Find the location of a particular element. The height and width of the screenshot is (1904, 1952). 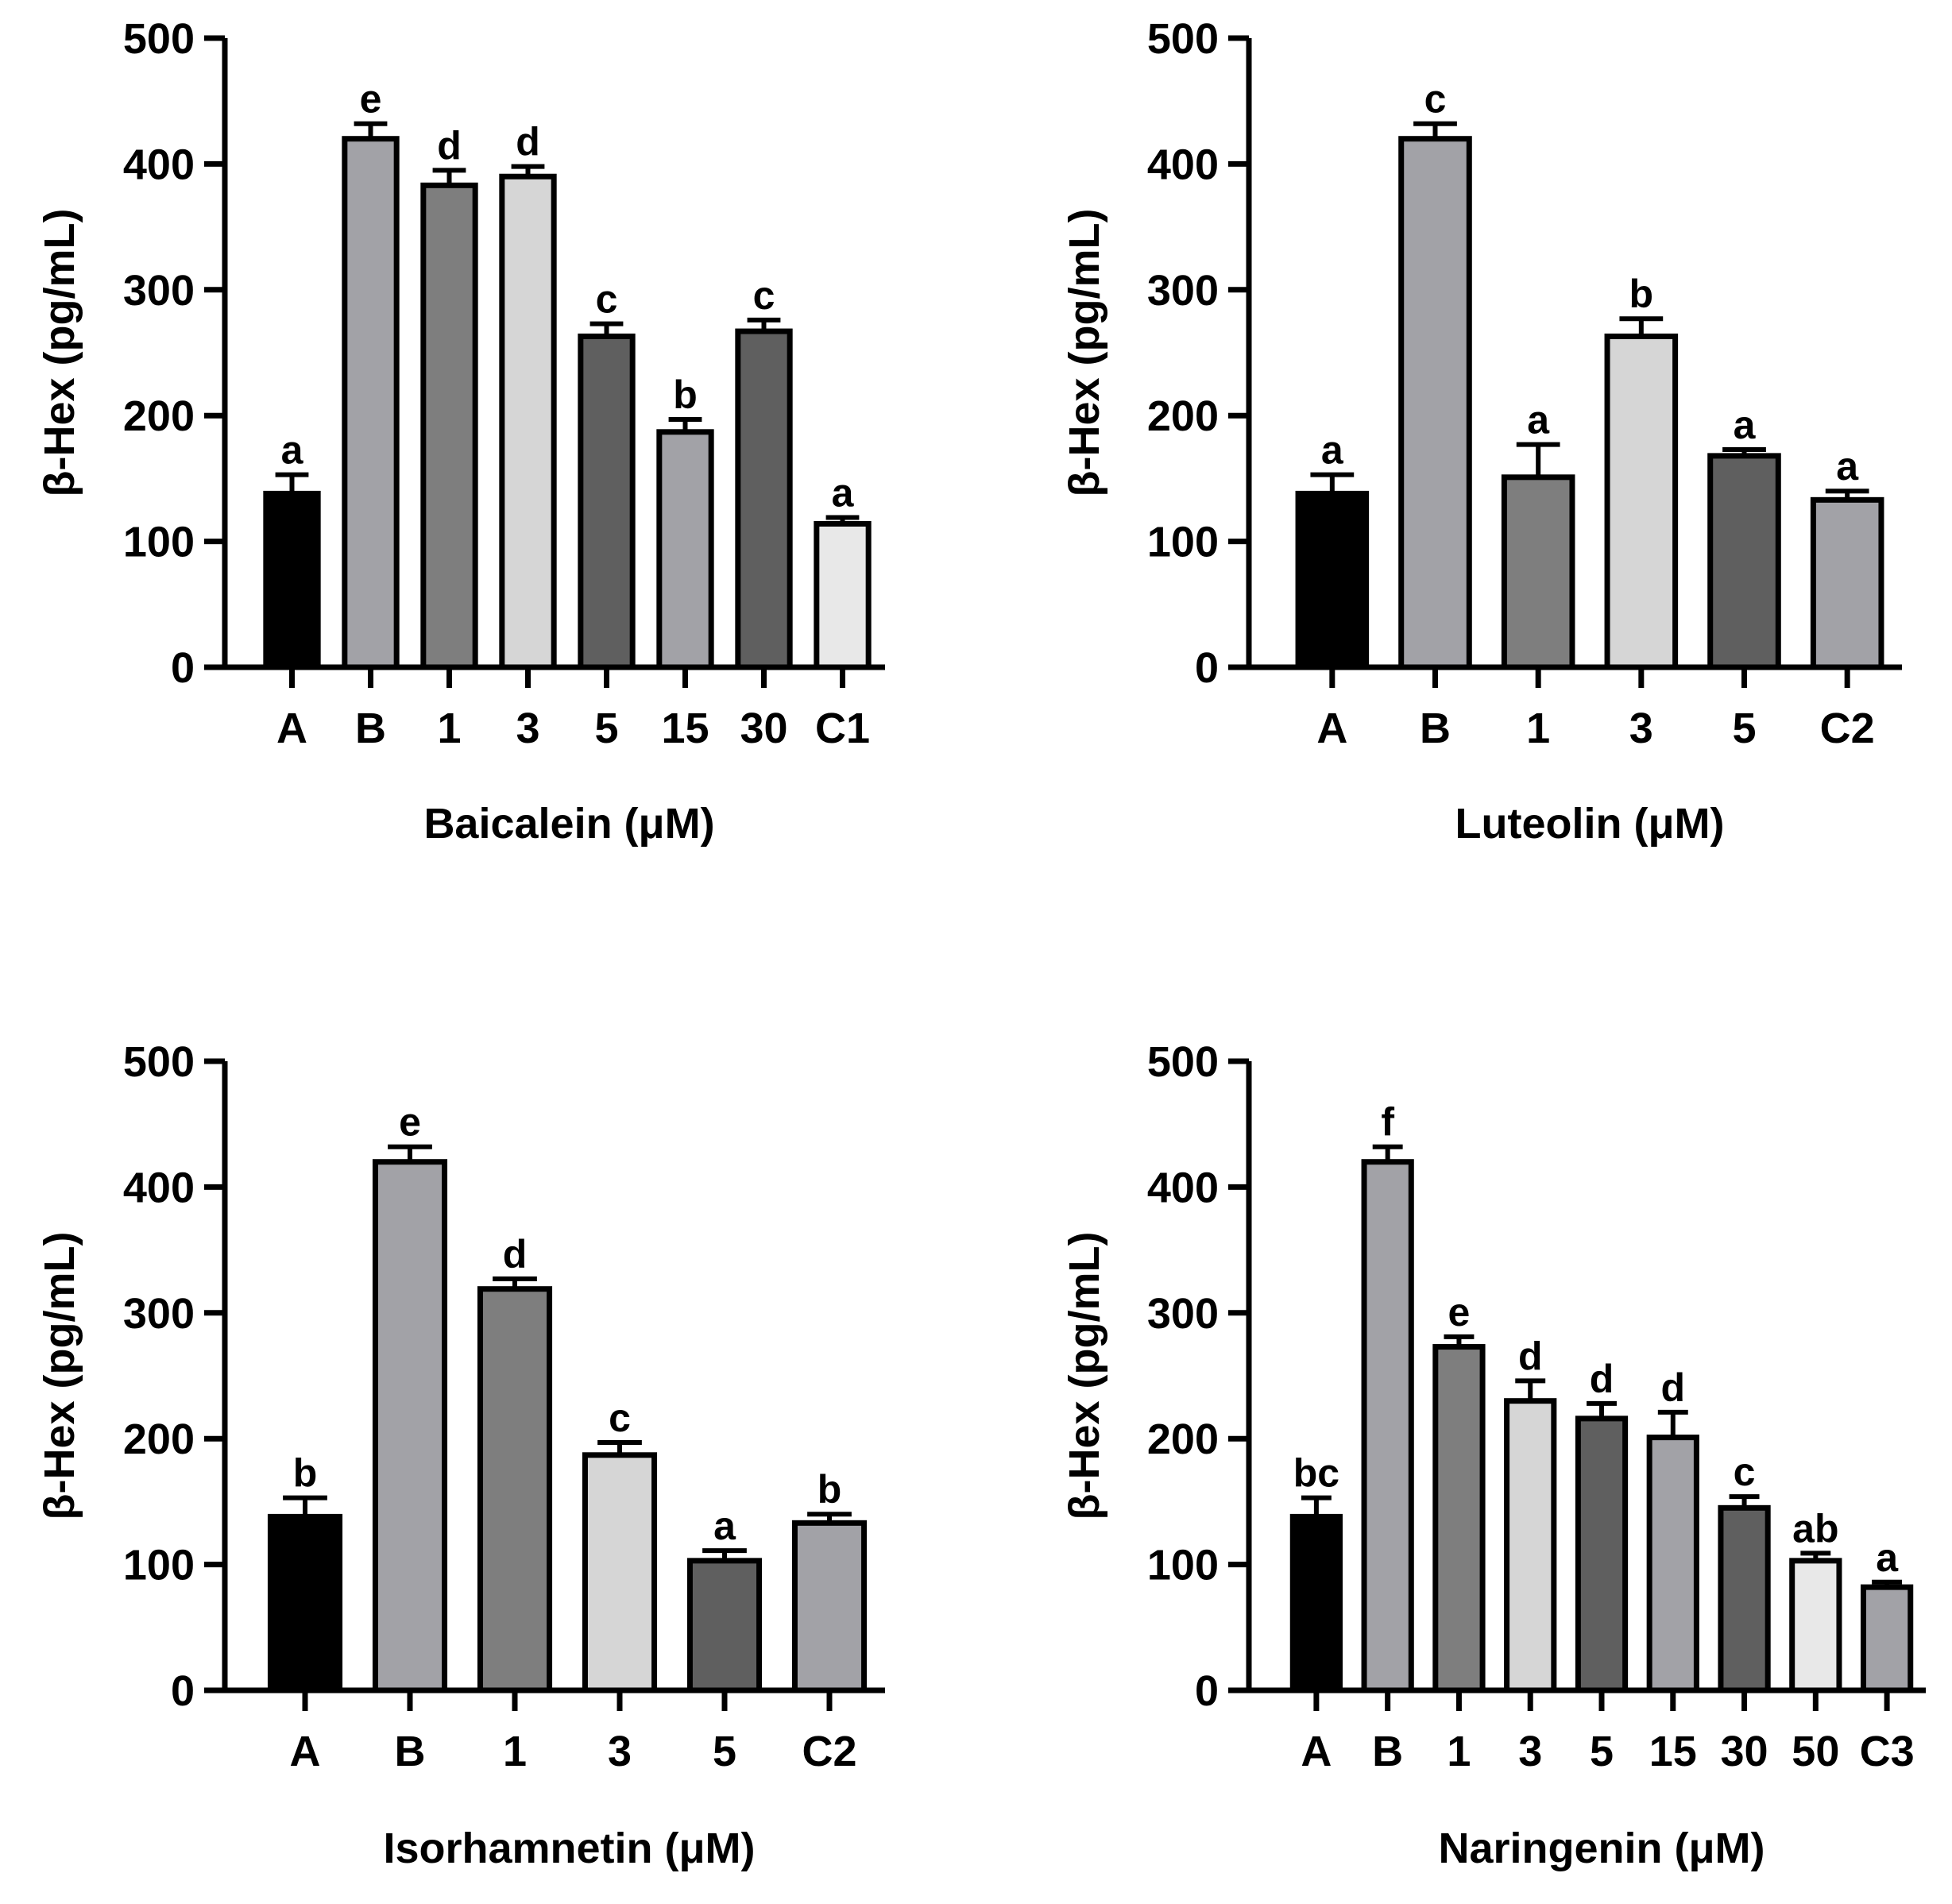

x-axis-title: Isorhamnetin (μM) is located at coordinates (569, 1848).